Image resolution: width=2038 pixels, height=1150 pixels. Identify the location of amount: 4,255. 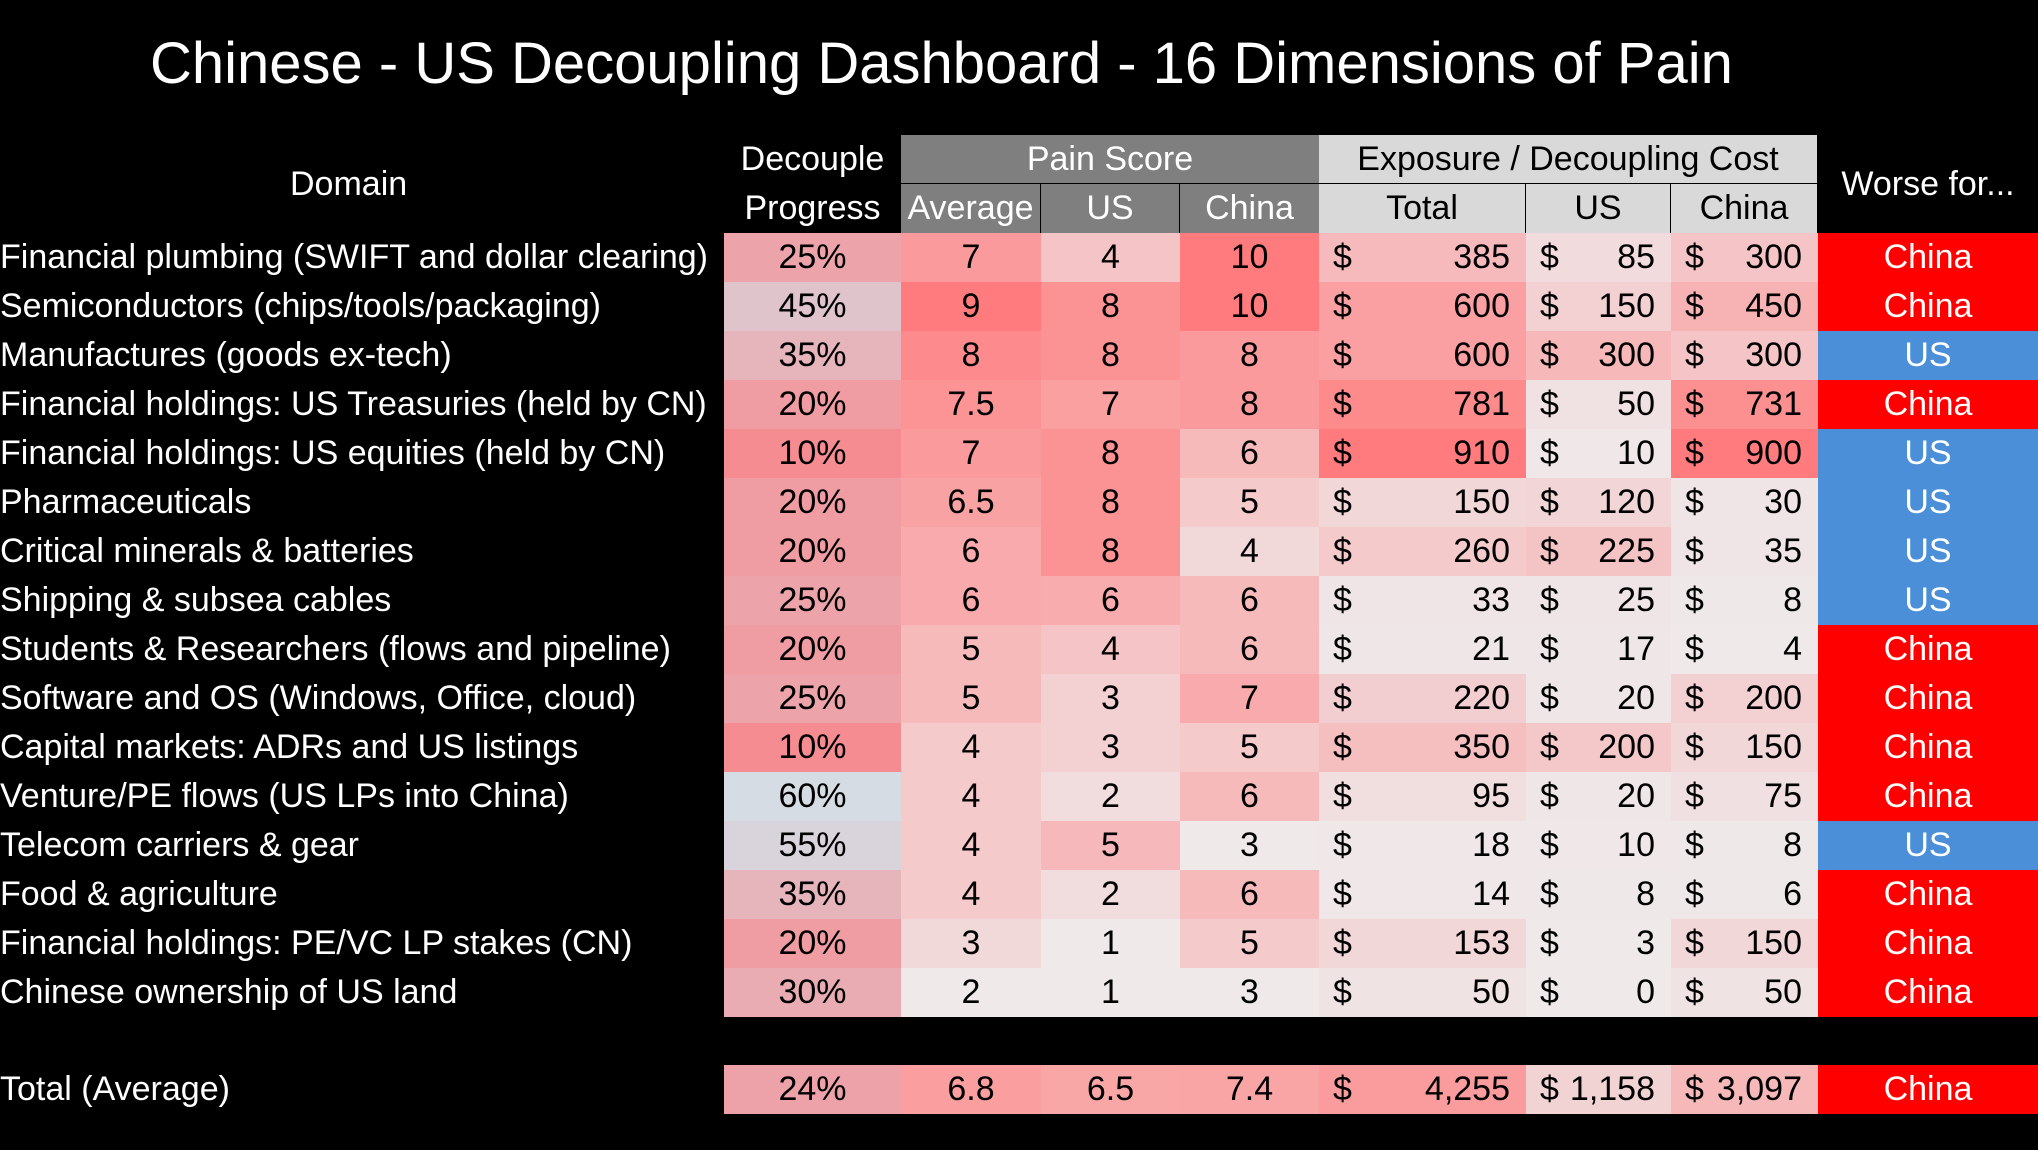
(1467, 1089).